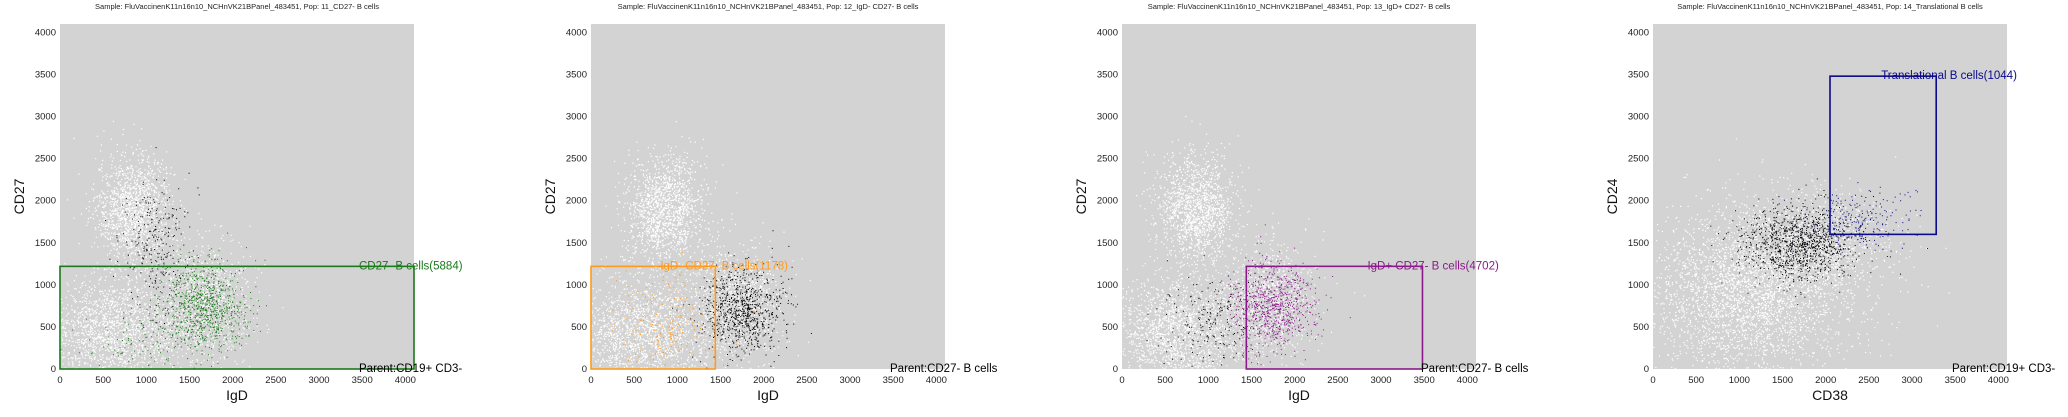 The width and height of the screenshot is (2068, 417). Describe the element at coordinates (1612, 196) in the screenshot. I see `y-axis-label: CD24` at that location.